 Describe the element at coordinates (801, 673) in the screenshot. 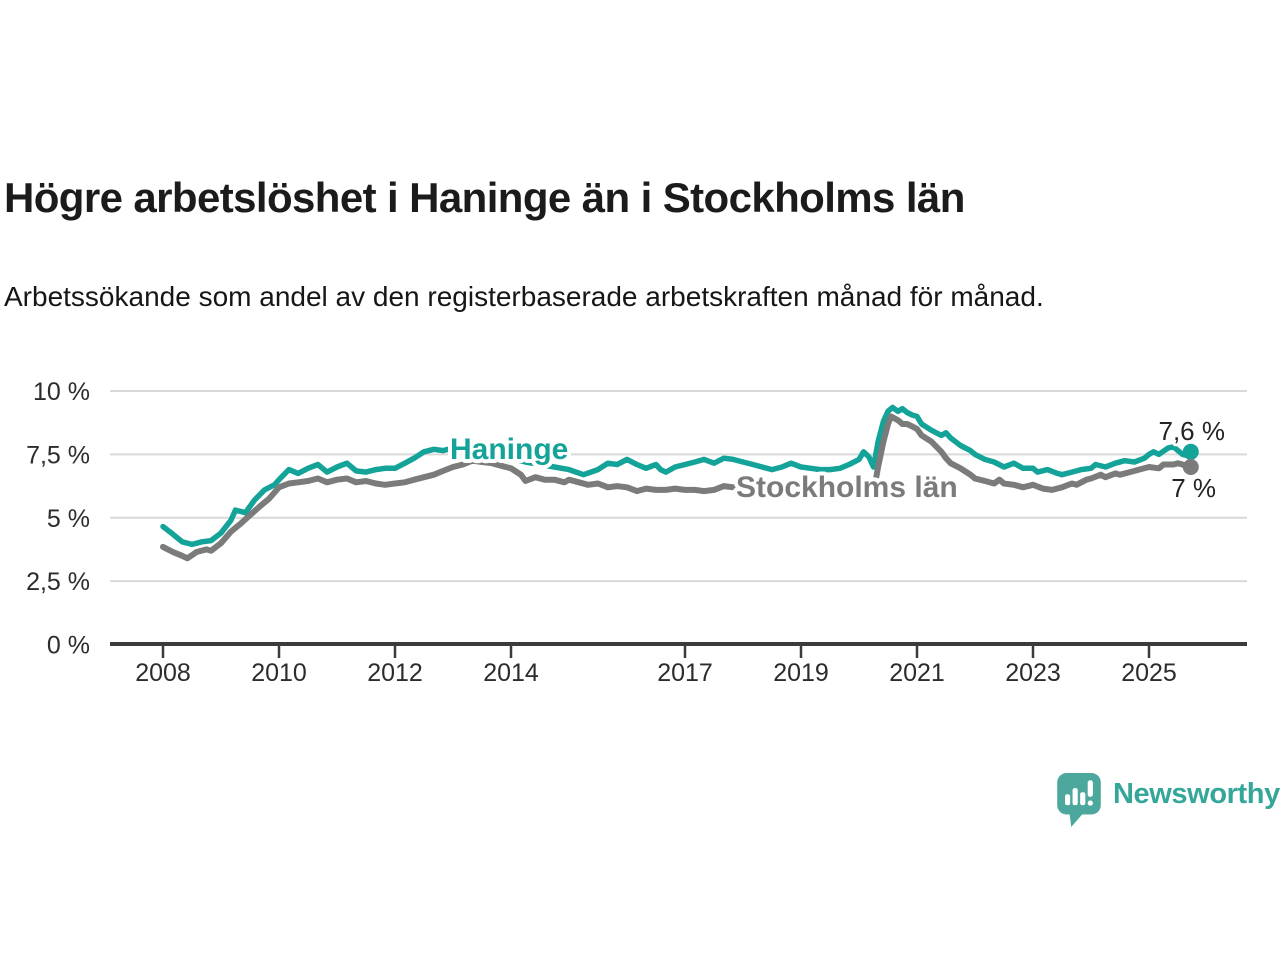

I see `x-axis-tick-label: 2019` at that location.